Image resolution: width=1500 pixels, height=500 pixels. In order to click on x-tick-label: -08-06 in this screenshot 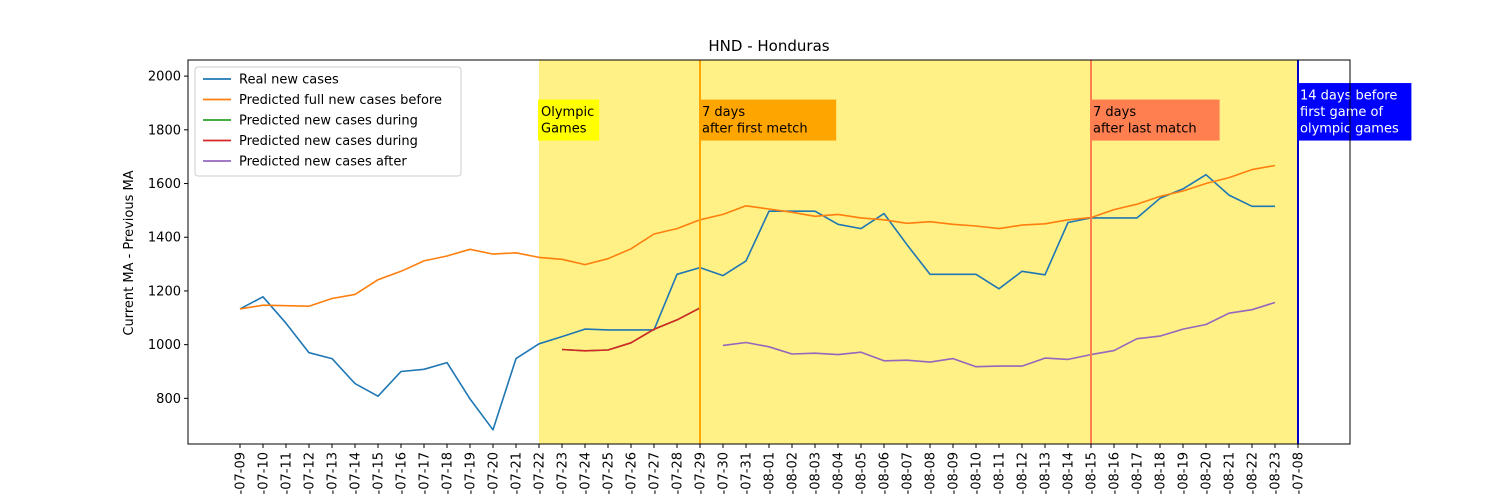, I will do `click(885, 473)`.